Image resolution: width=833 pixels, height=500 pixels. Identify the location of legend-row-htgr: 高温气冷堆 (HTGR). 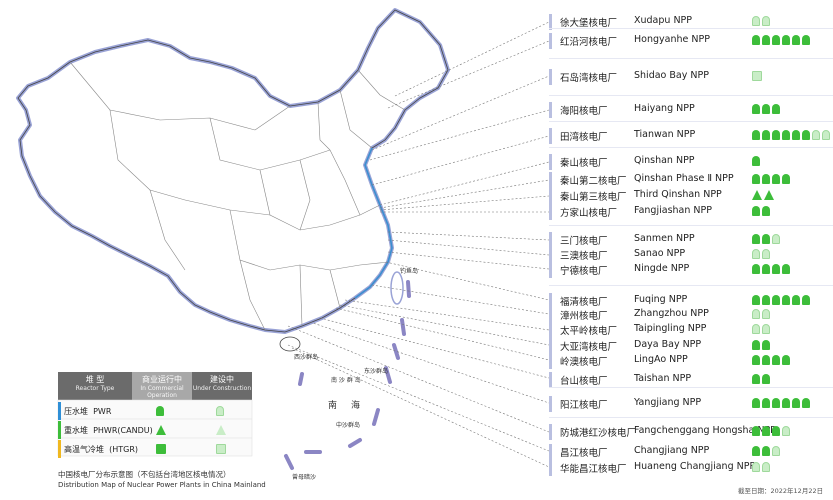
(155, 449).